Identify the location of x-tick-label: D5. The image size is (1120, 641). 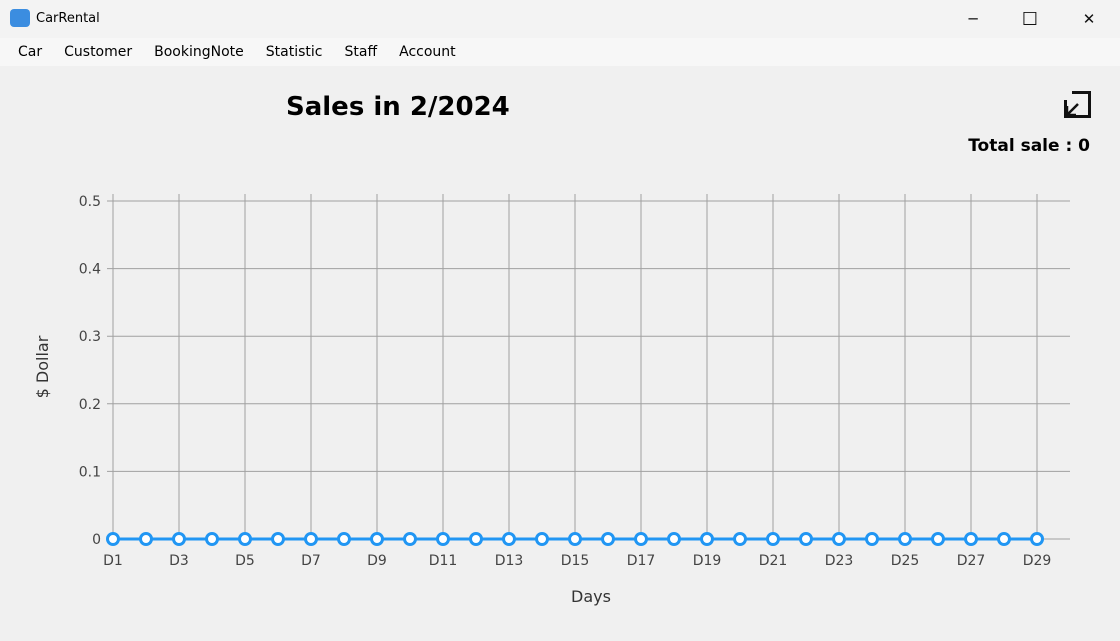
(245, 561).